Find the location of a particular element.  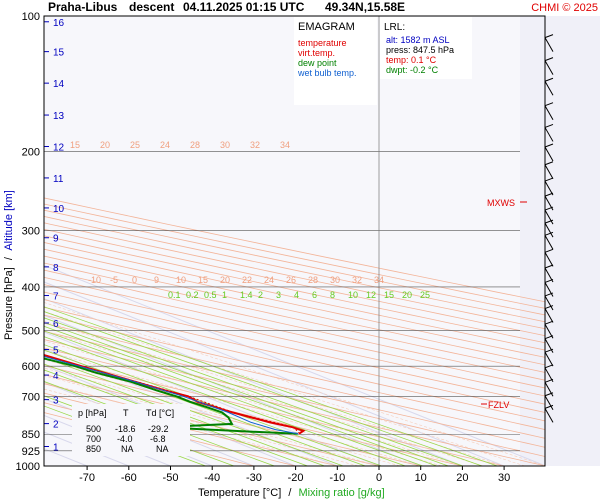

isotherm-line is located at coordinates (191, 407).